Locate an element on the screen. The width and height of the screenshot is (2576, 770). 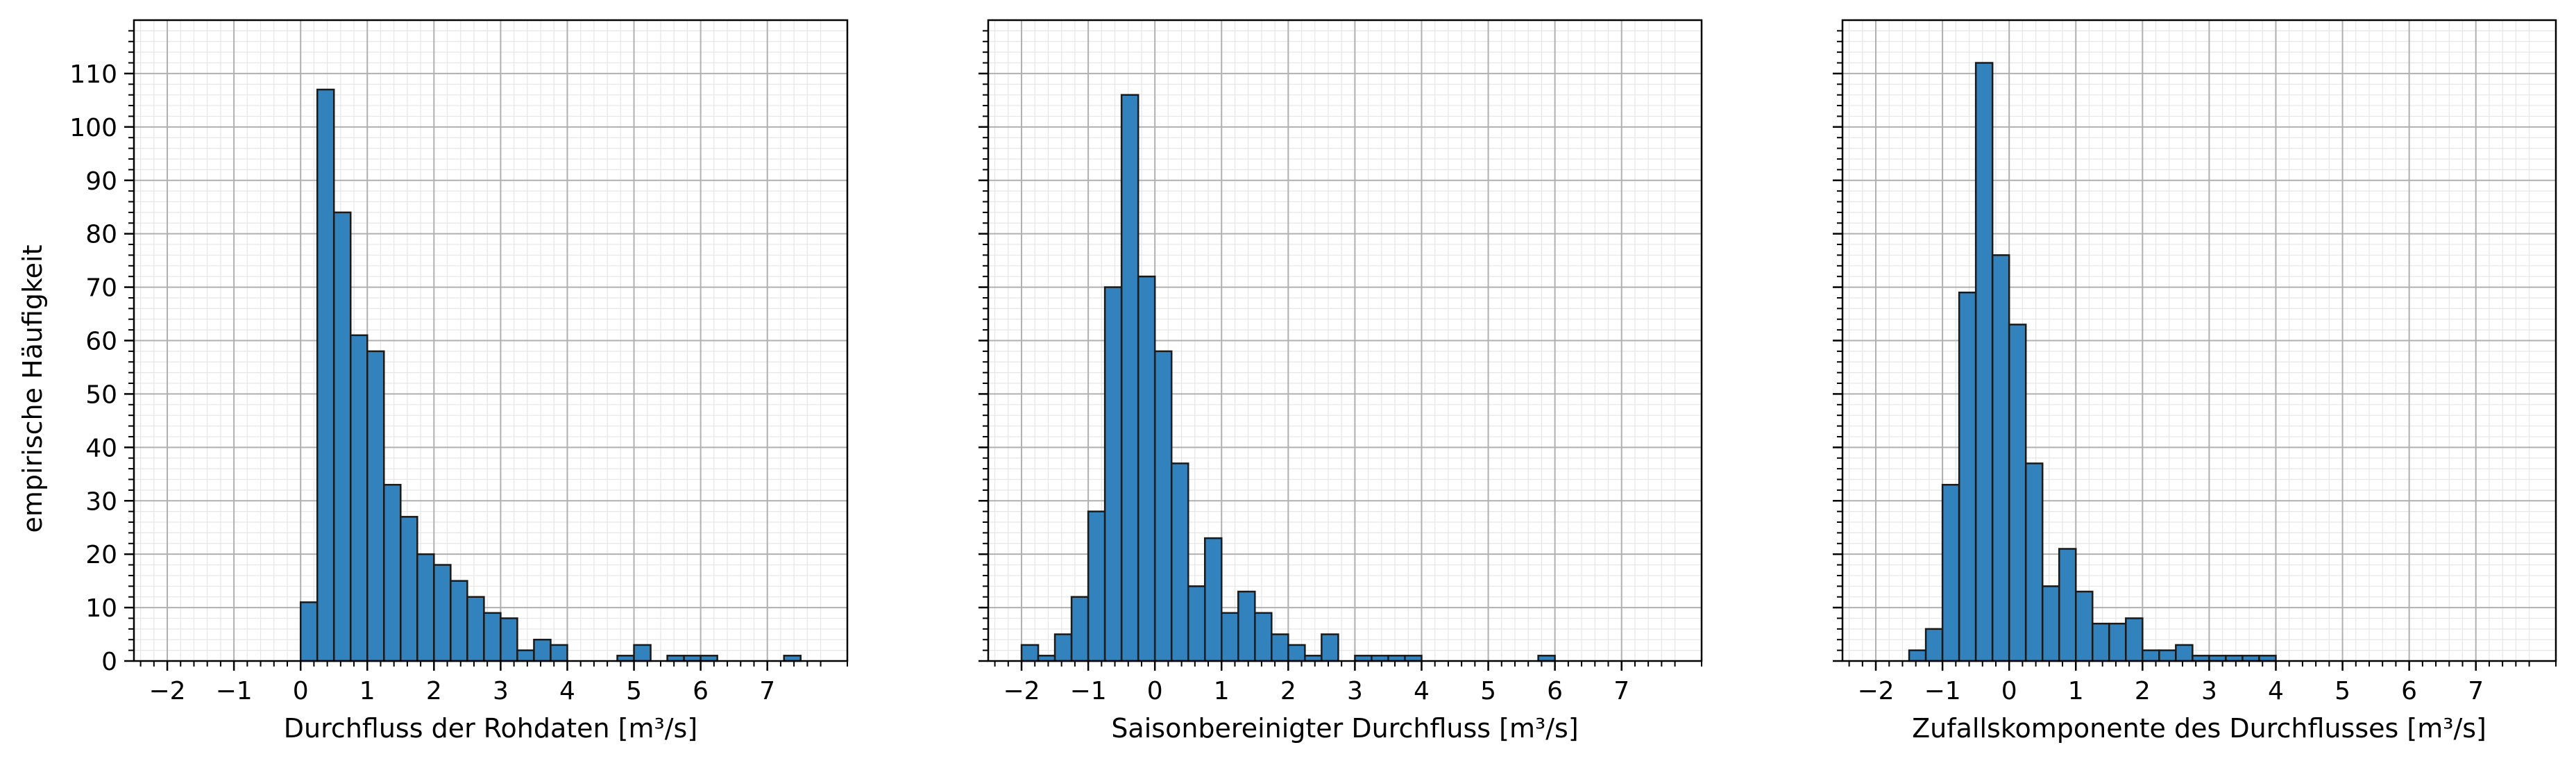
x-axis-label: Durchfluss der Rohdaten [m³/s] is located at coordinates (491, 729).